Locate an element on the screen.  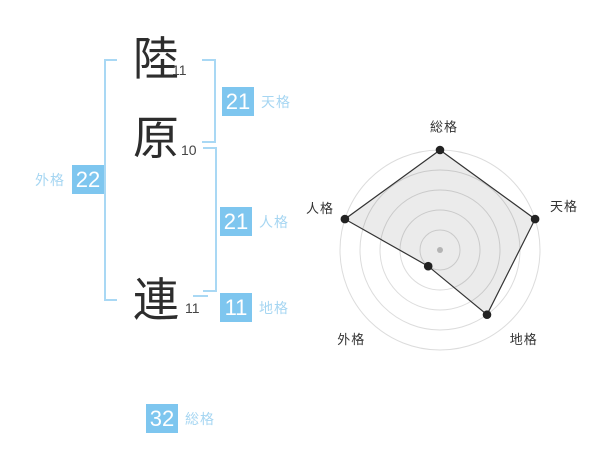
radar-data-polygon is located at coordinates (439, 232).